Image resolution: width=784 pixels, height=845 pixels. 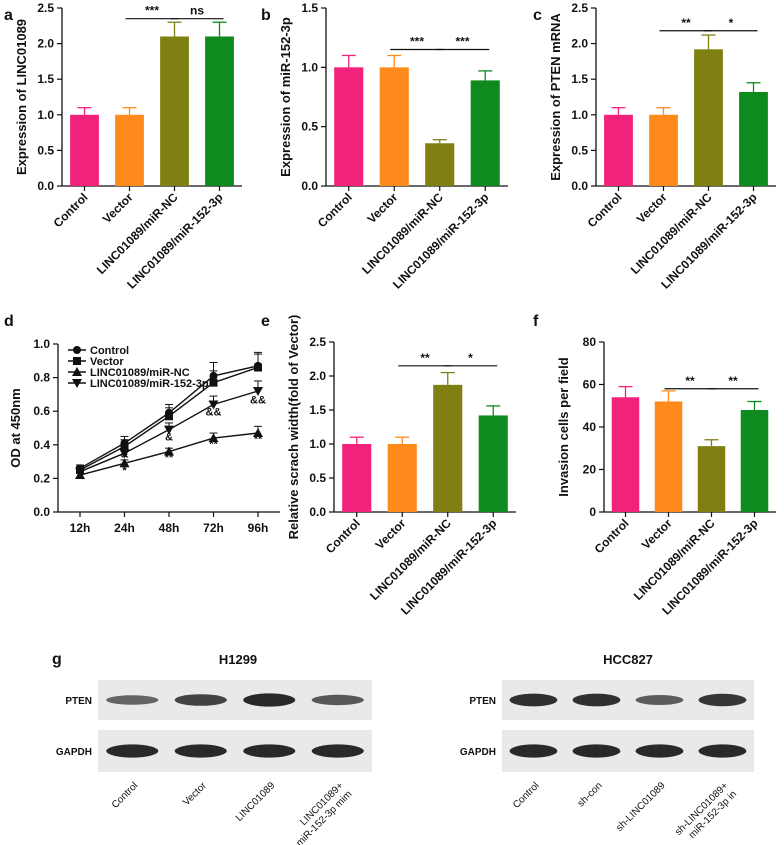 What do you see at coordinates (41, 445) in the screenshot?
I see `y-tick-label: 0.4` at bounding box center [41, 445].